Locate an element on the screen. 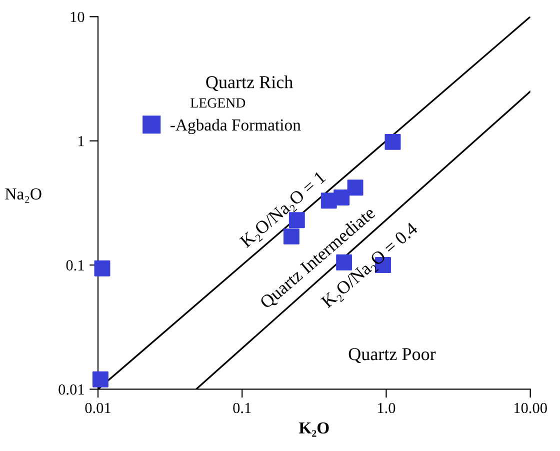 The width and height of the screenshot is (560, 451). y-tick-label: 0.01 is located at coordinates (71, 389).